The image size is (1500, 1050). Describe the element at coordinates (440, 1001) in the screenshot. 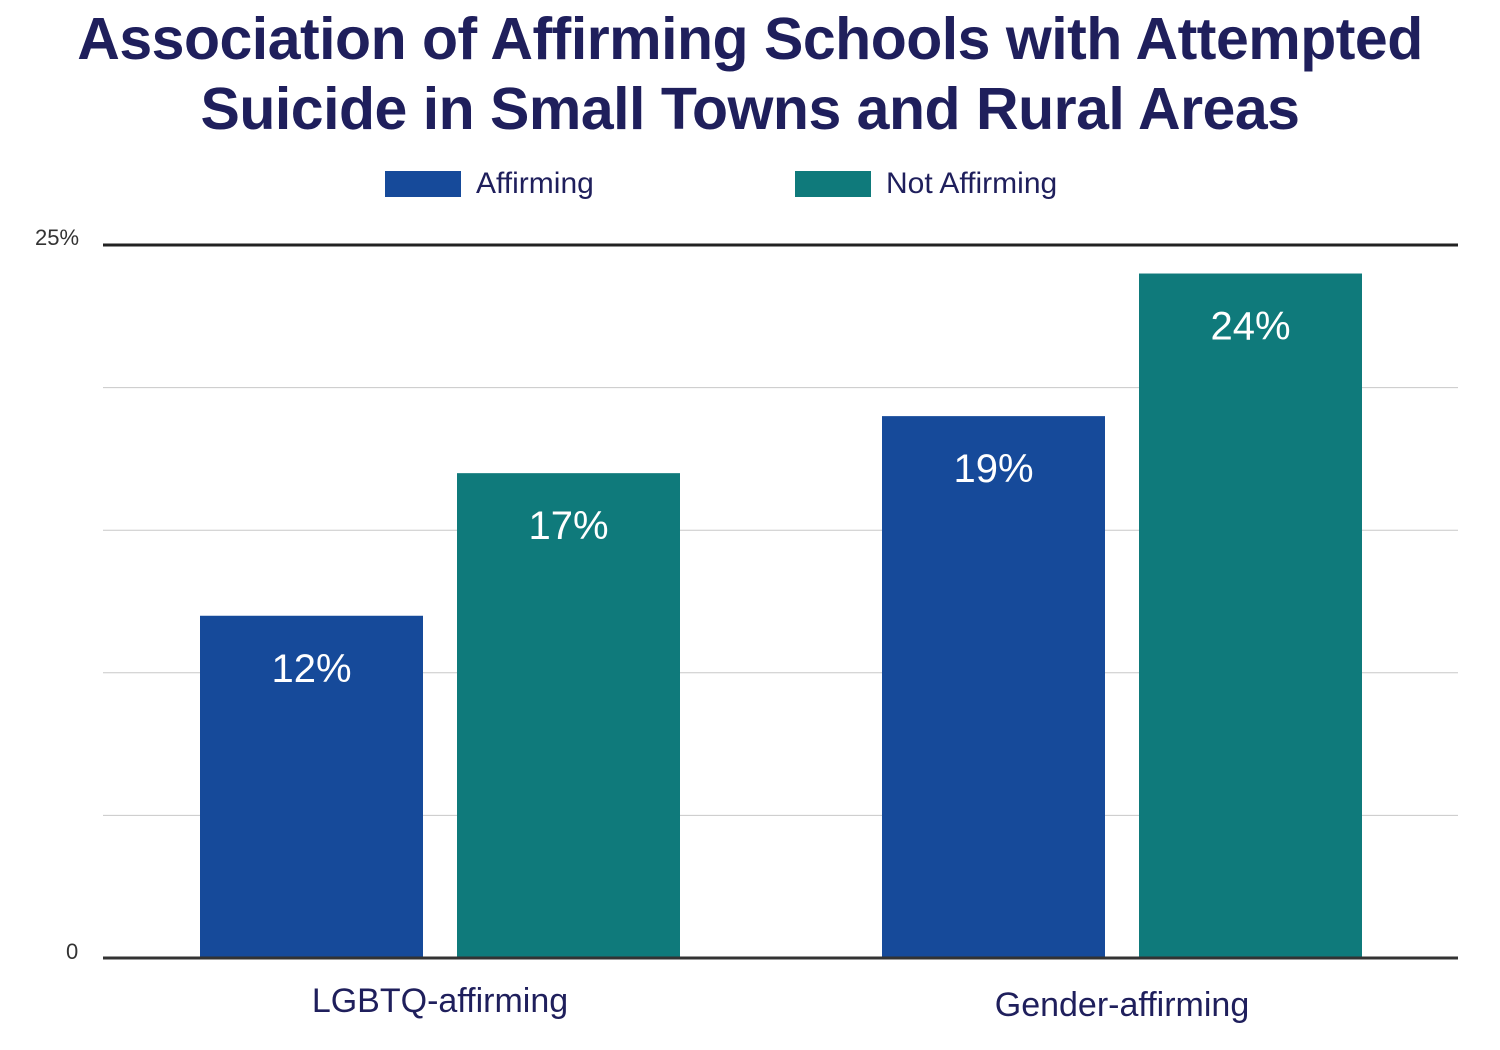

I see `x-tick-label: LGBTQ-affirming` at that location.